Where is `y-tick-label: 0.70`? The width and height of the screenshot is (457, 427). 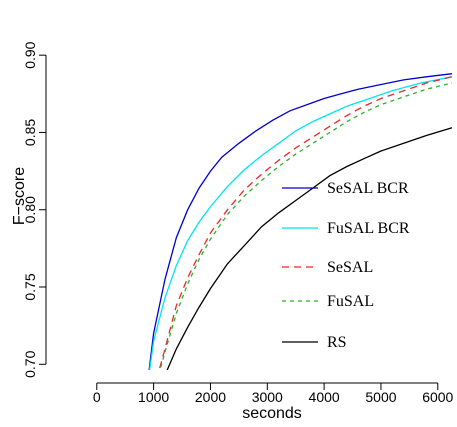
y-tick-label: 0.70 is located at coordinates (30, 363).